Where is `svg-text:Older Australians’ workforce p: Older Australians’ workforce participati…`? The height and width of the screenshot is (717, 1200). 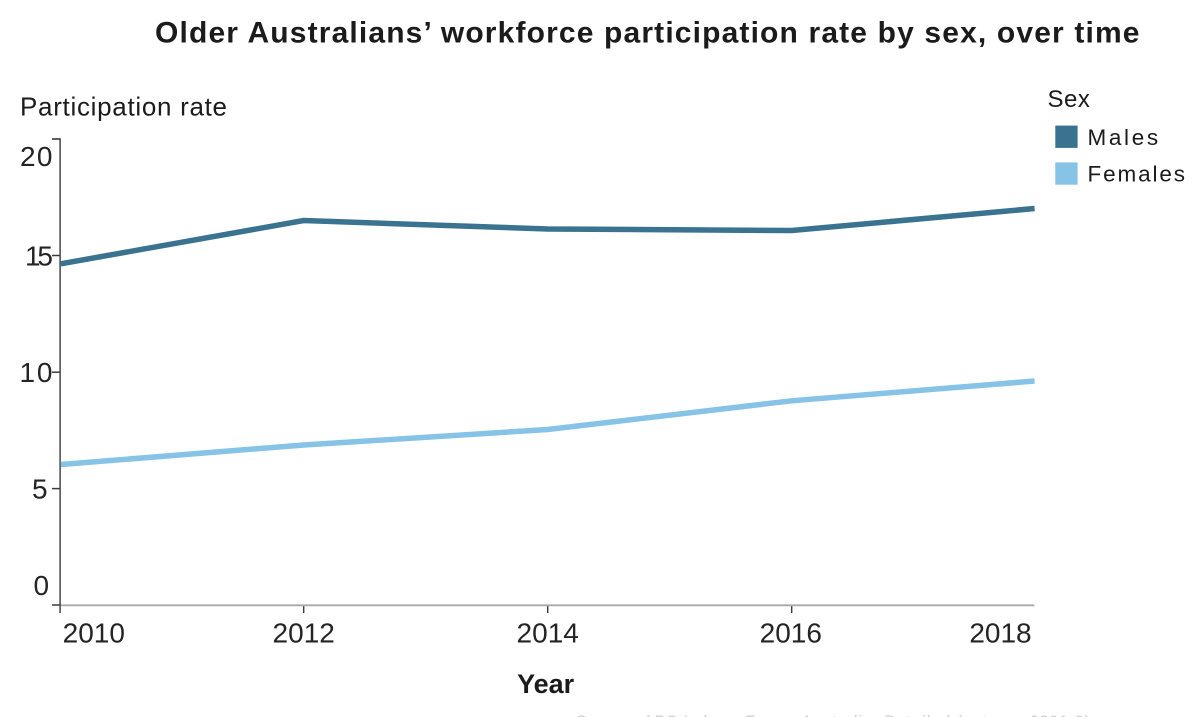
svg-text:Older Australians’ workforce p: Older Australians’ workforce participati… is located at coordinates (648, 33).